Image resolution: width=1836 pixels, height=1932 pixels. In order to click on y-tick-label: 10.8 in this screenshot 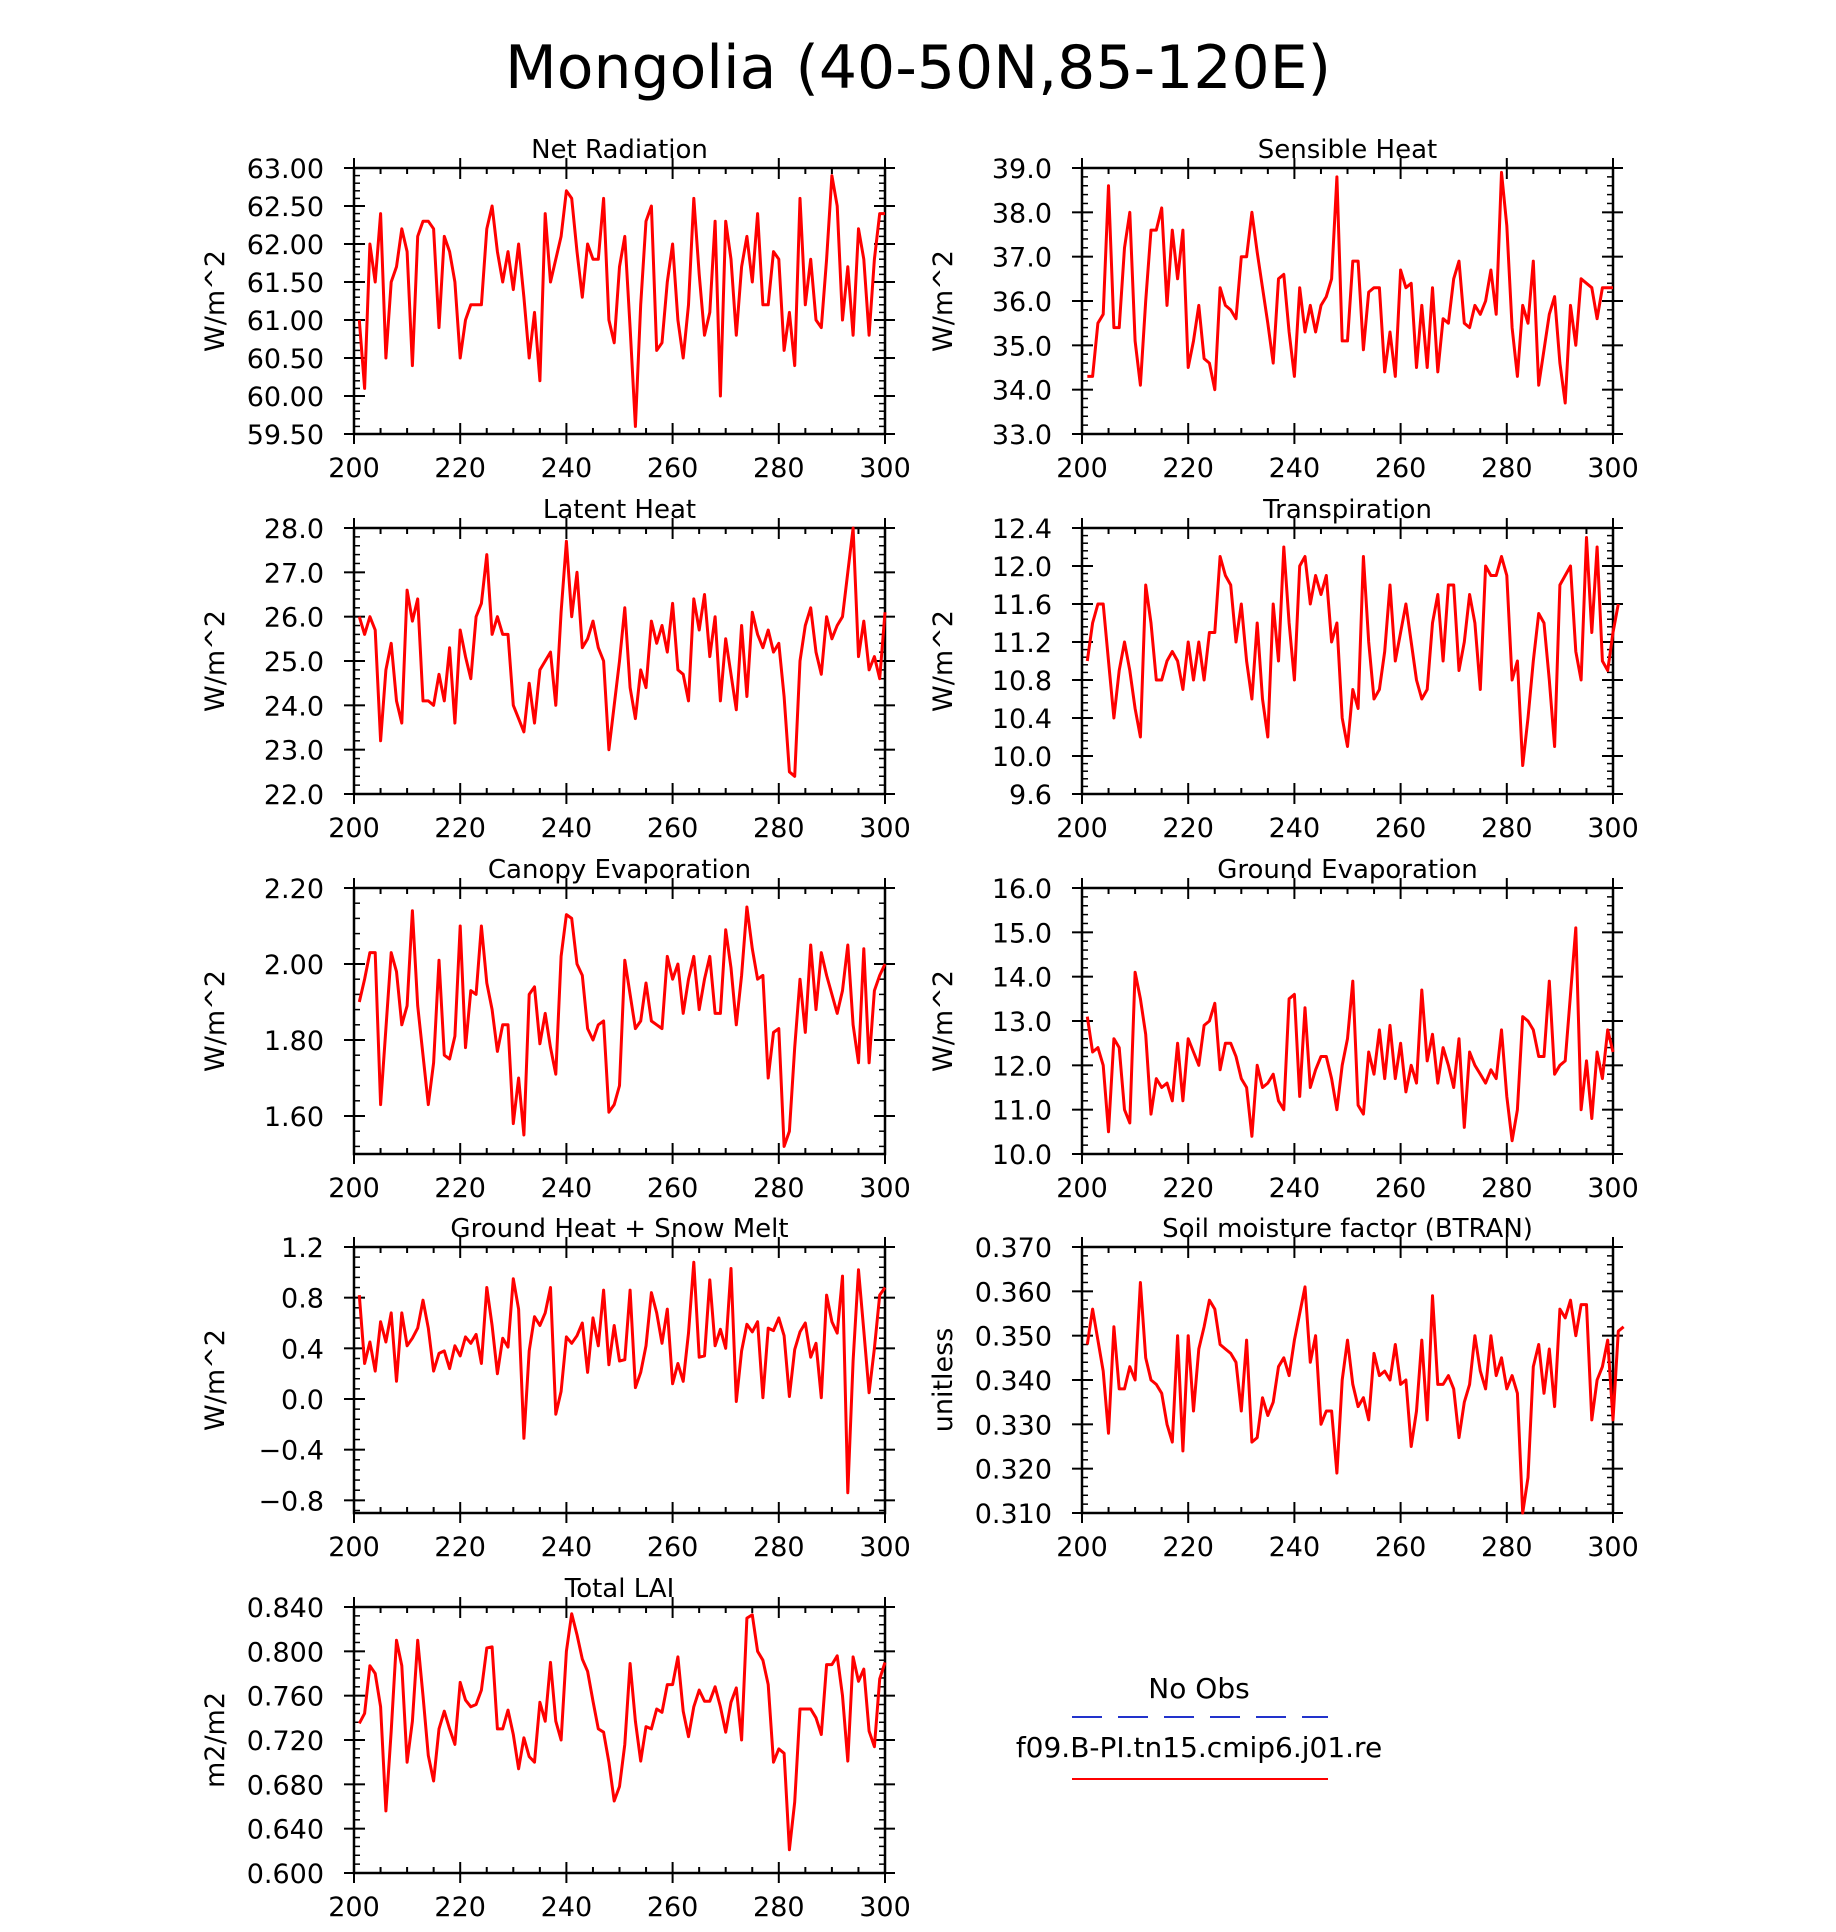, I will do `click(1022, 681)`.